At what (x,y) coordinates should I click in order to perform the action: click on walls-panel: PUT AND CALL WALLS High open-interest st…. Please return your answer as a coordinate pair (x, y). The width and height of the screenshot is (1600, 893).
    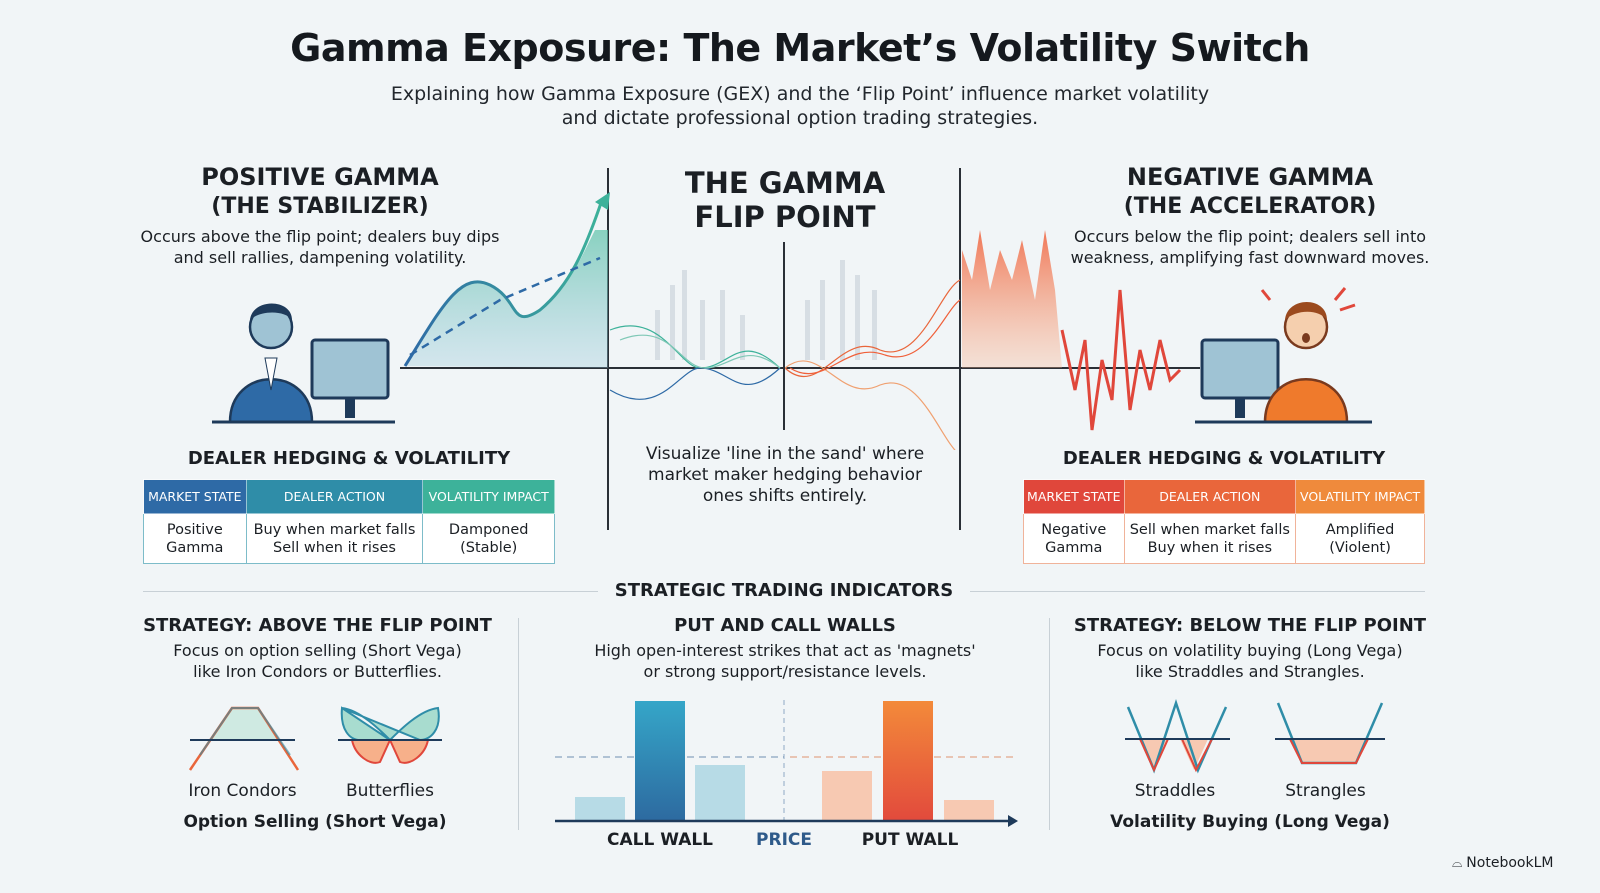
    Looking at the image, I should click on (785, 648).